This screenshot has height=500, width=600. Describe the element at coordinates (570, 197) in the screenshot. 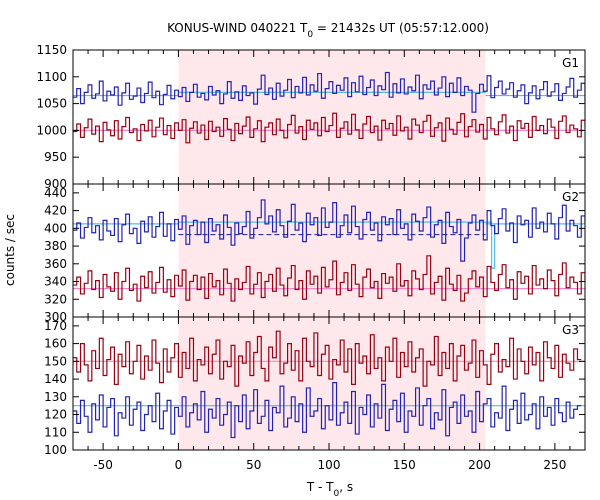

I see `panel-label: G2` at that location.